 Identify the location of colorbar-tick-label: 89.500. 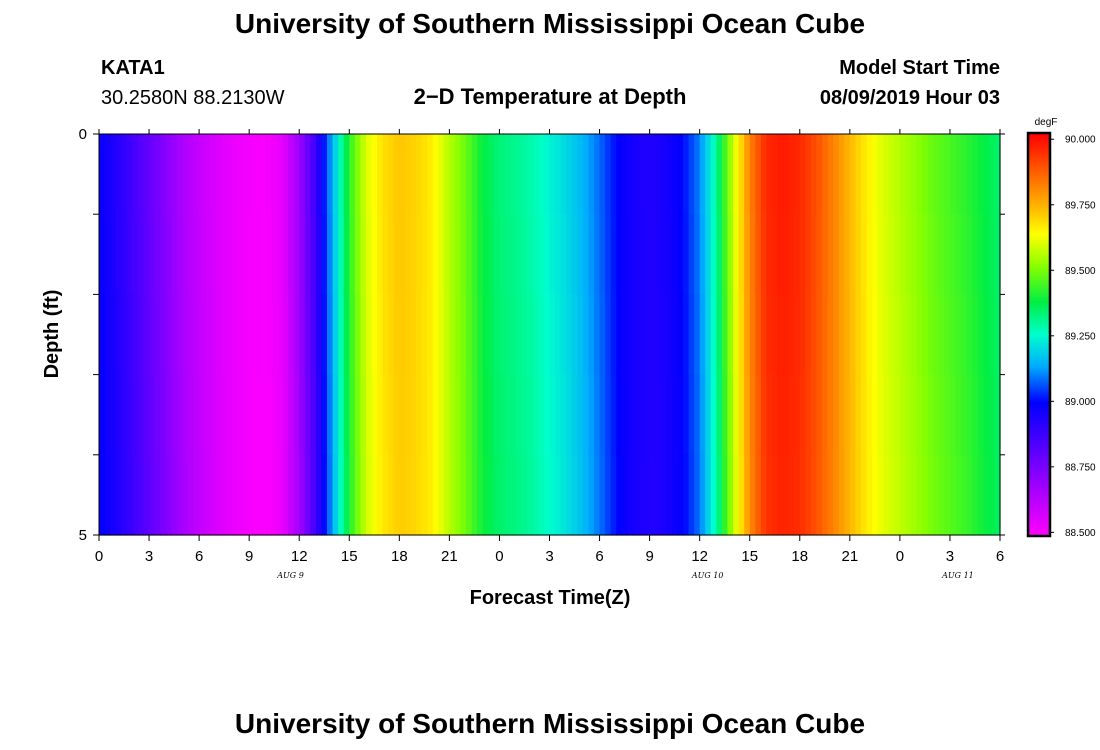
(1080, 271).